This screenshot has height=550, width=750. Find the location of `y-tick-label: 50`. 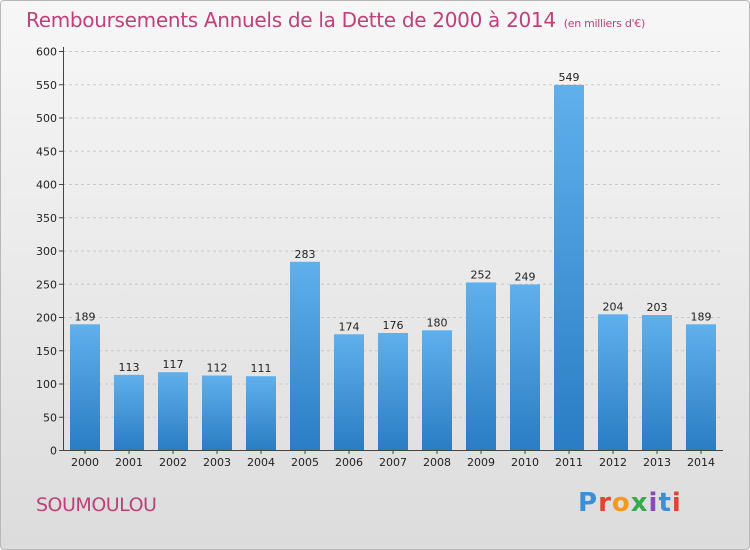

y-tick-label: 50 is located at coordinates (50, 417).